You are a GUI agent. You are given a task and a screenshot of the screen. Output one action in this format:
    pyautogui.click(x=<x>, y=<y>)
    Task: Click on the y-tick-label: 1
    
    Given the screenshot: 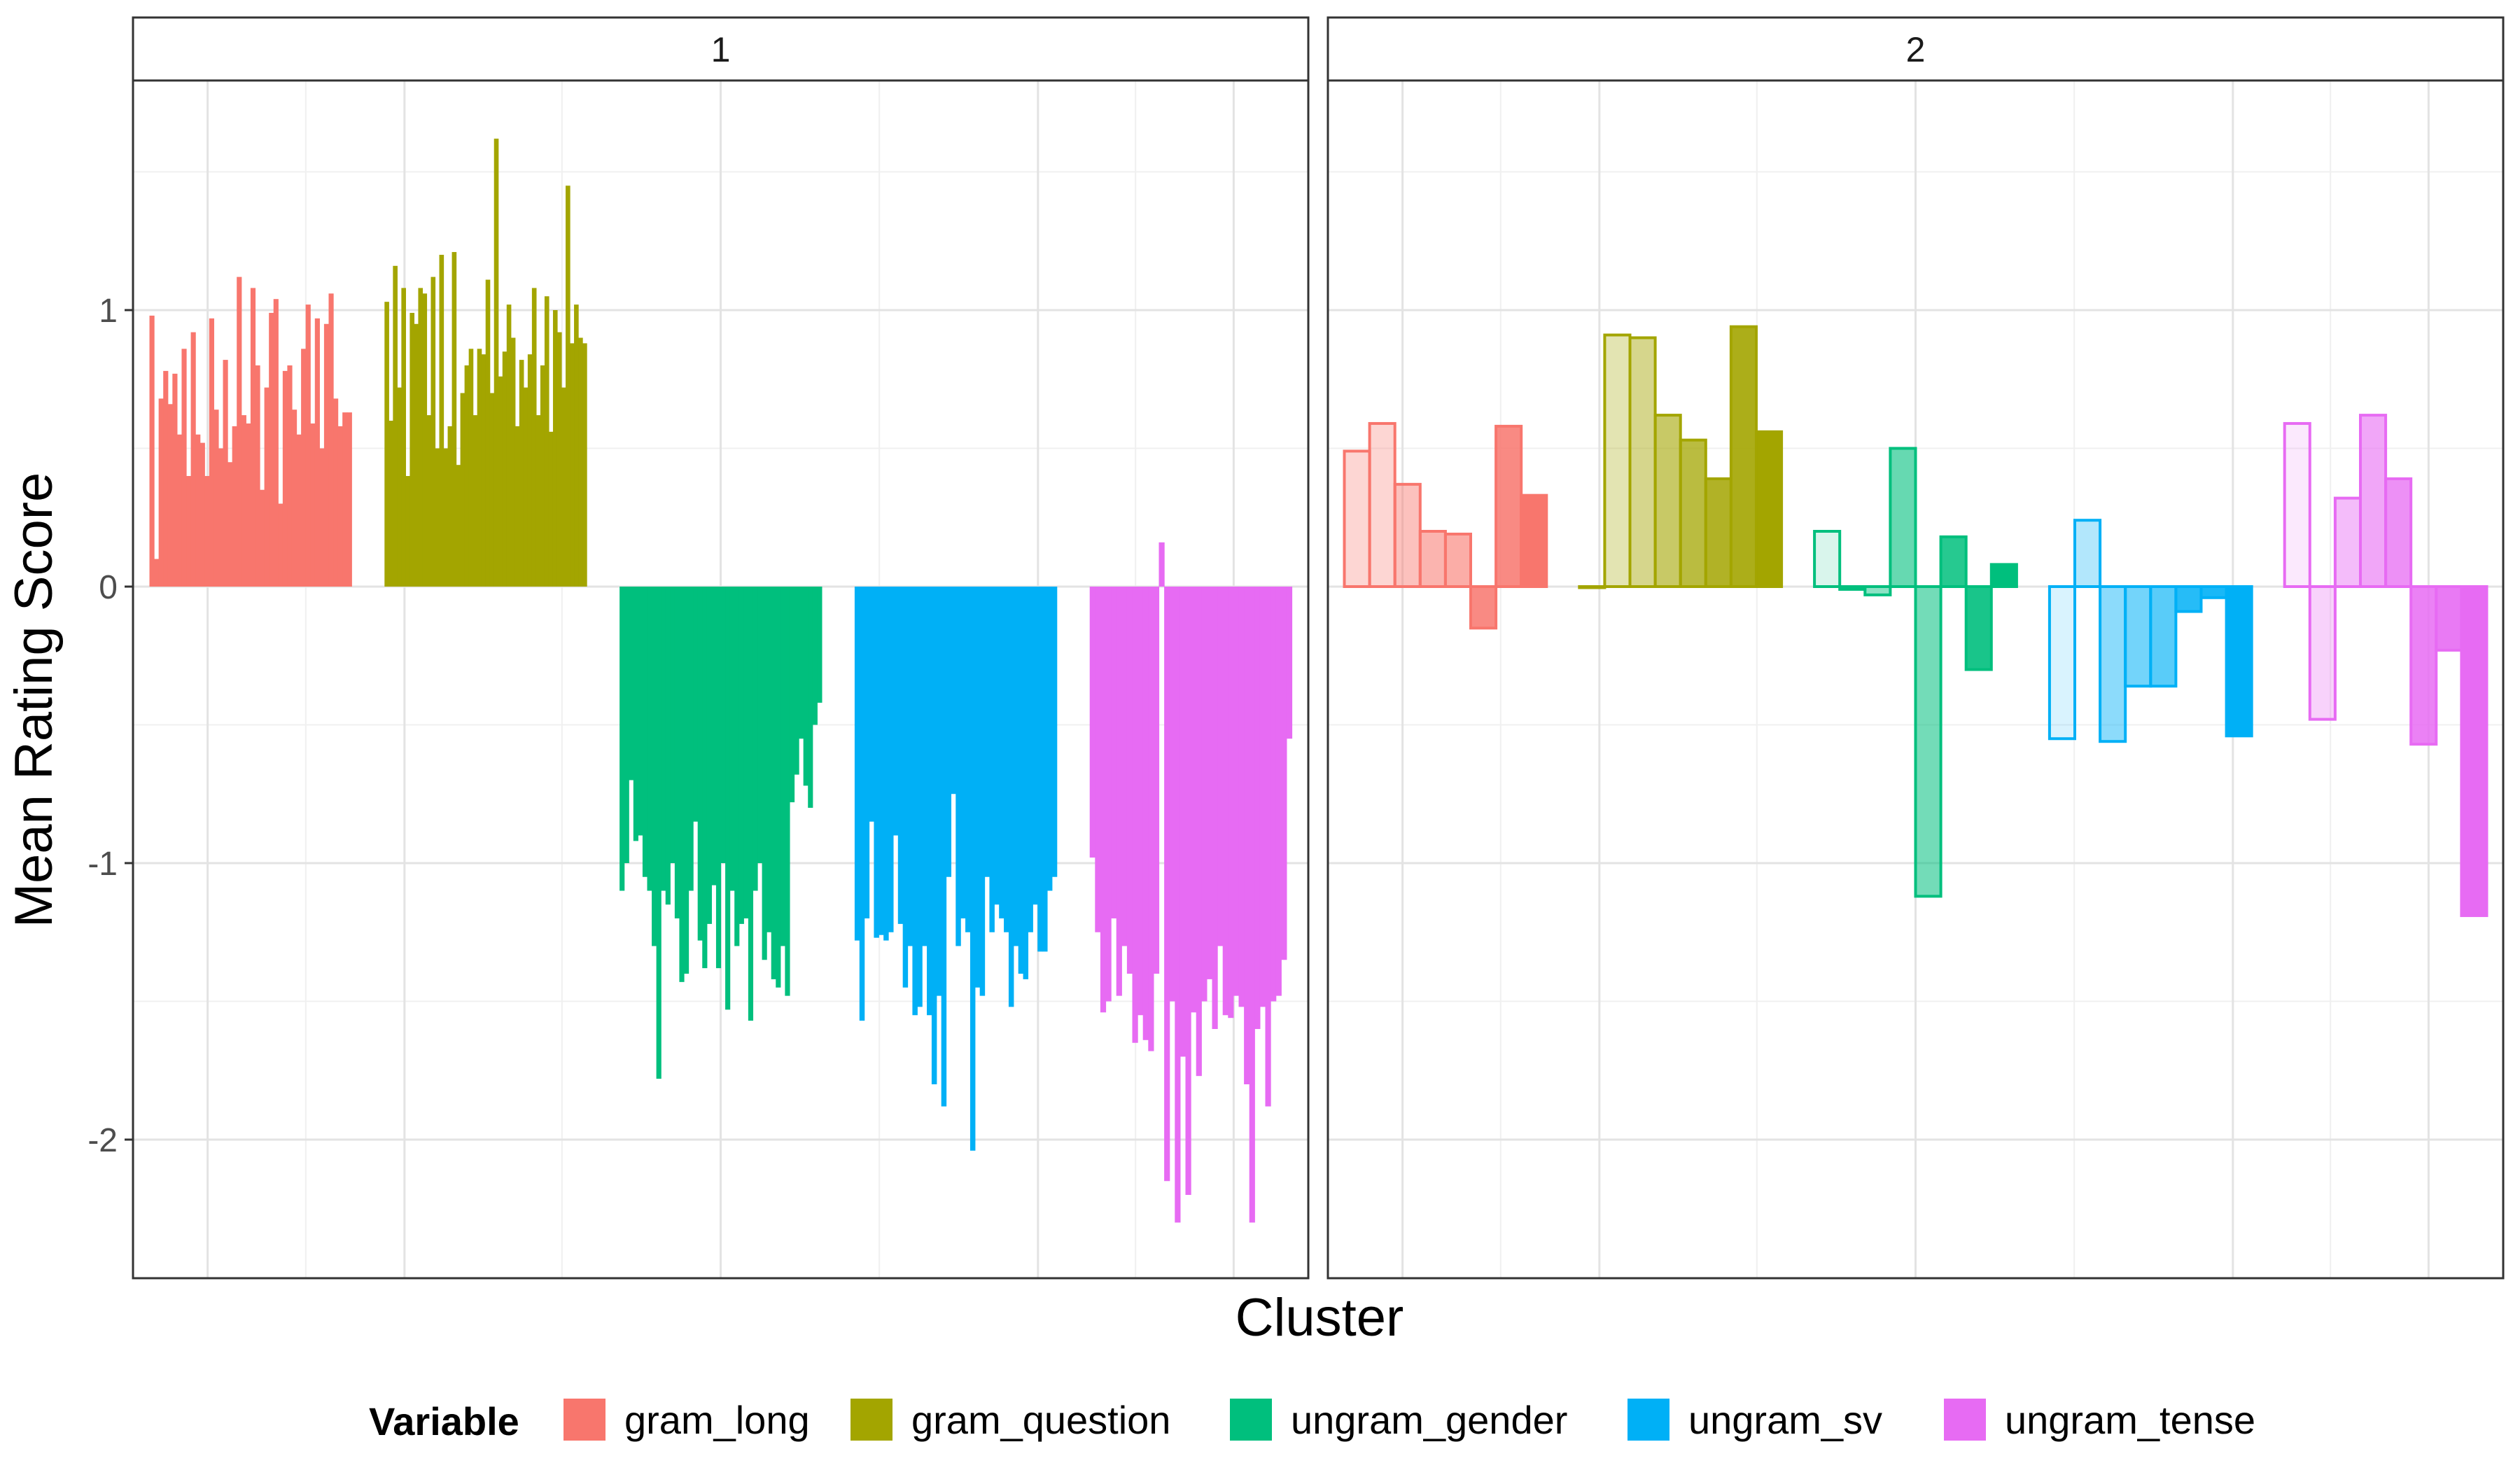 What is the action you would take?
    pyautogui.click(x=108, y=311)
    